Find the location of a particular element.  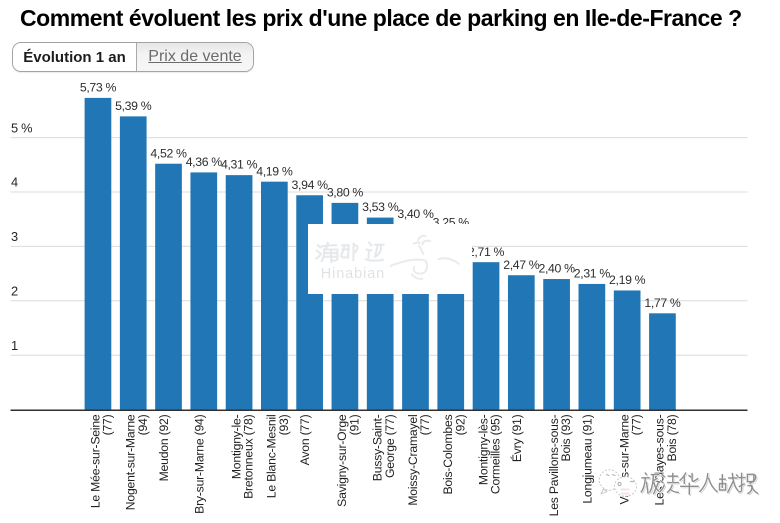

svg-text: 4 is located at coordinates (14, 182).